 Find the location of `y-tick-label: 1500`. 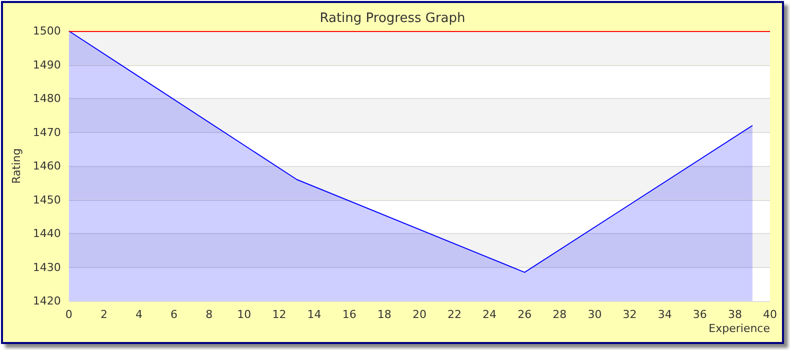

y-tick-label: 1500 is located at coordinates (46, 31).